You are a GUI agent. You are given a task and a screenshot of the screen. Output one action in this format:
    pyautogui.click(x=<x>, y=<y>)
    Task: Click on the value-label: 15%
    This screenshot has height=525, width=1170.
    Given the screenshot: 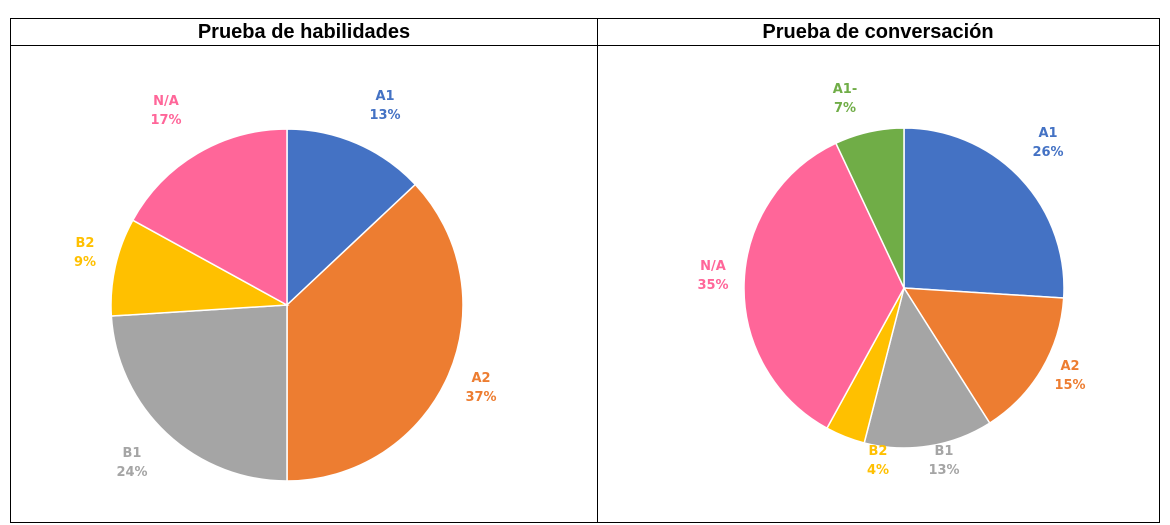 What is the action you would take?
    pyautogui.click(x=1069, y=385)
    